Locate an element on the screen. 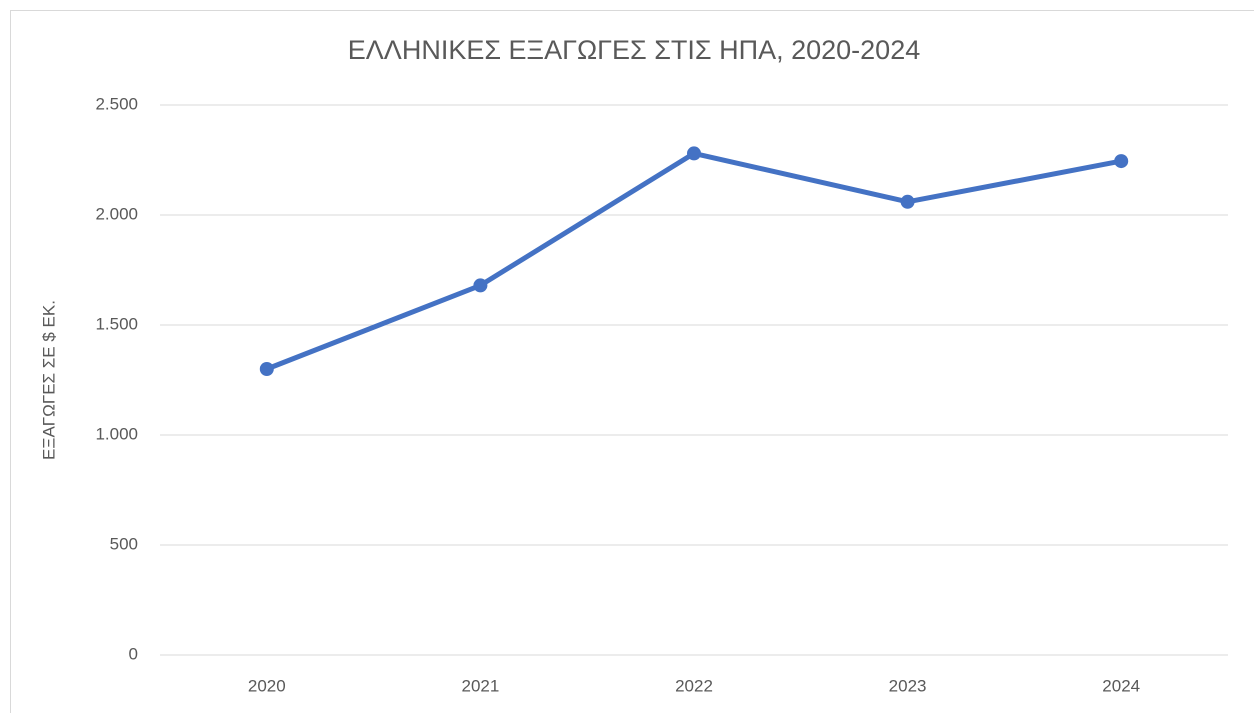 The height and width of the screenshot is (713, 1254). y-tick-label: 0 is located at coordinates (133, 653).